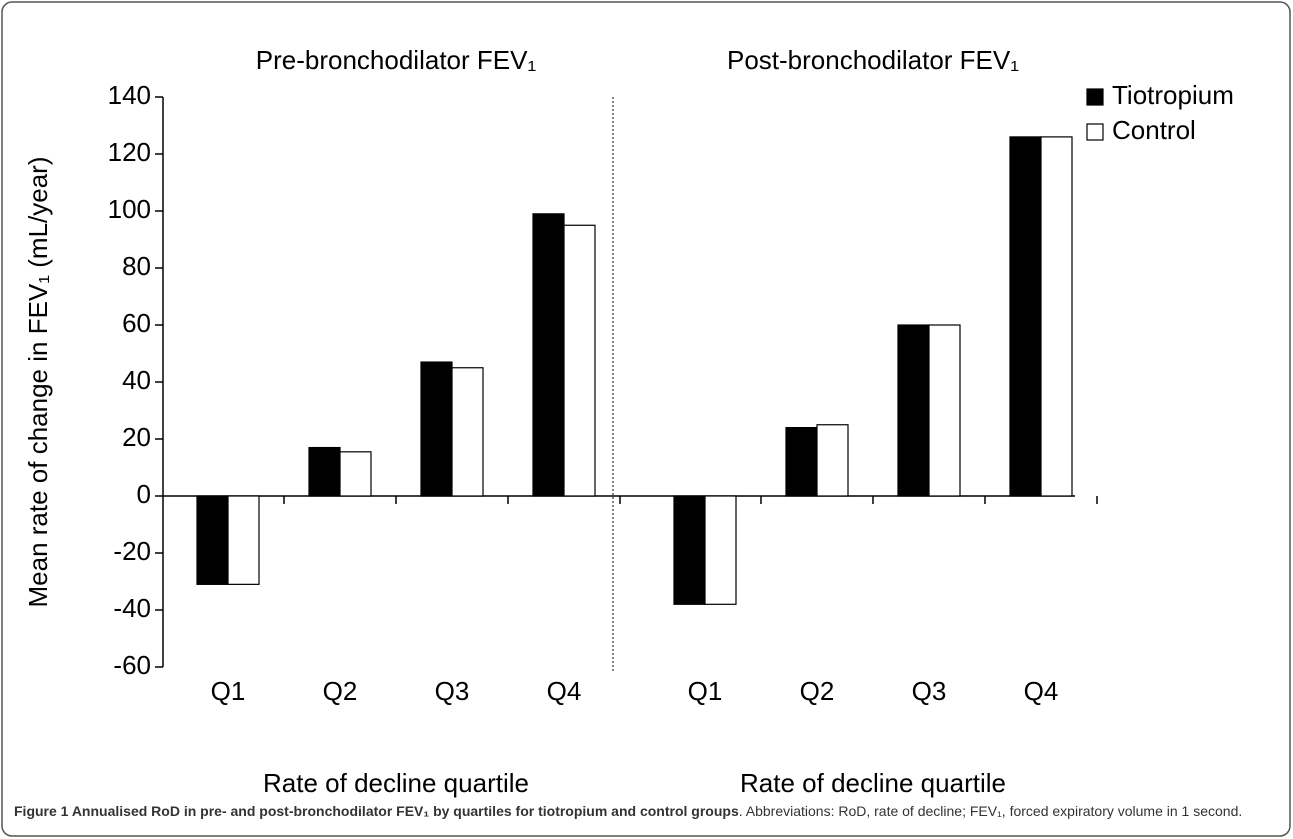 This screenshot has width=1293, height=839. I want to click on y-axis-label: Mean rate of change in FEV₁ (mL/year), so click(38, 382).